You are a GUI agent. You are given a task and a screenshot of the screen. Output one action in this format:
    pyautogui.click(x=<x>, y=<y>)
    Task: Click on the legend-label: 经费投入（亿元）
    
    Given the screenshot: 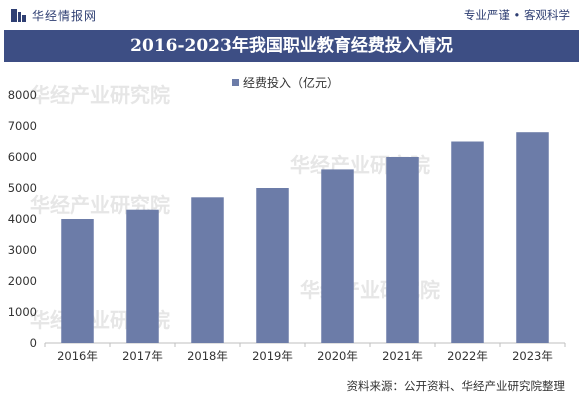 What is the action you would take?
    pyautogui.click(x=291, y=82)
    